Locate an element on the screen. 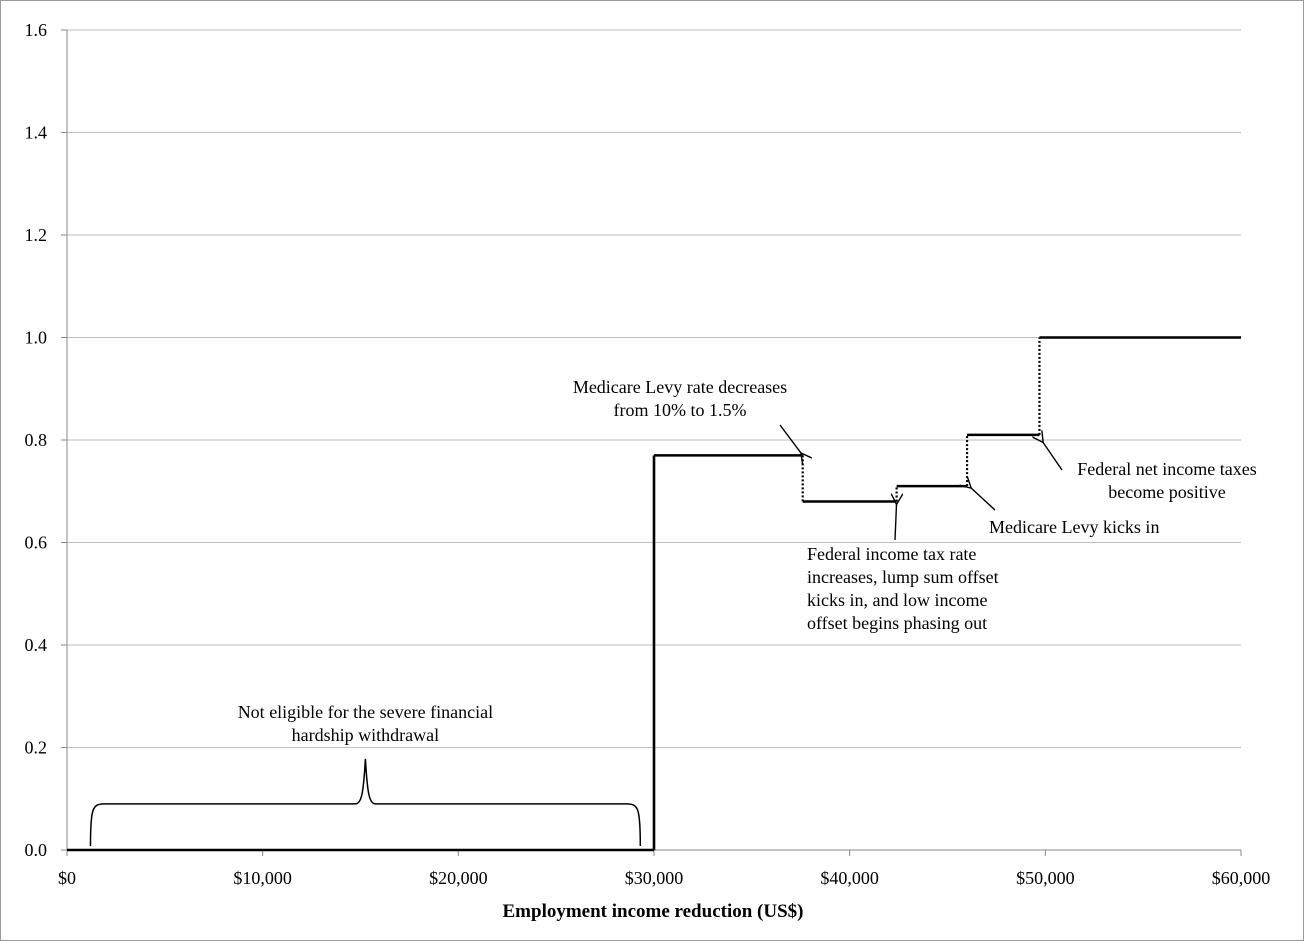  federal-tax-rate-label-line: offset begins phasing out is located at coordinates (897, 623).